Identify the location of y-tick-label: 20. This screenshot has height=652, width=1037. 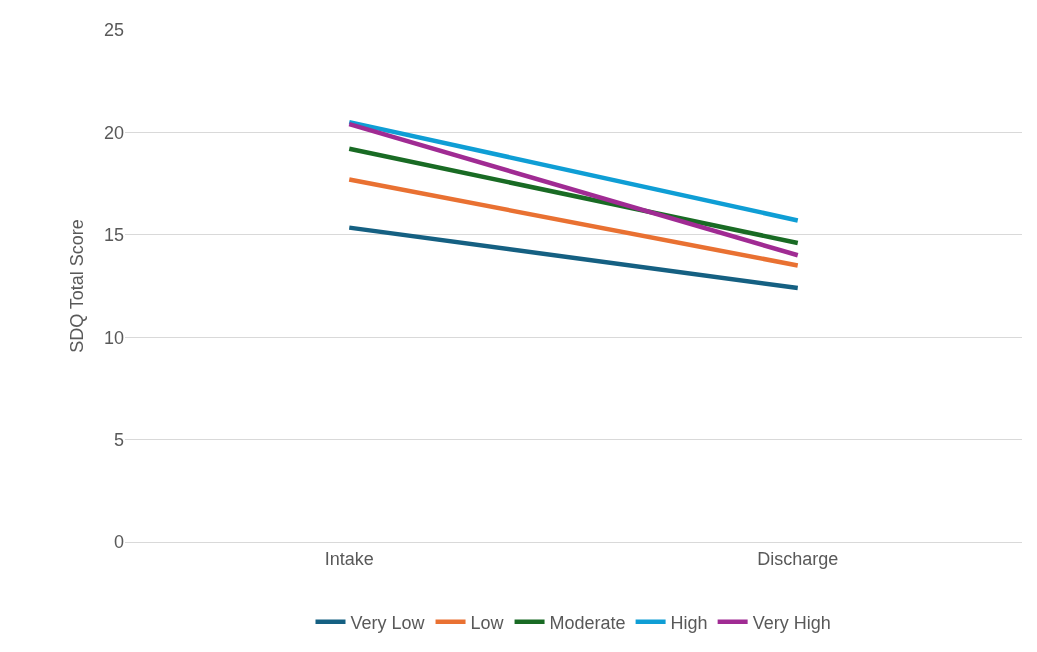
(113, 132).